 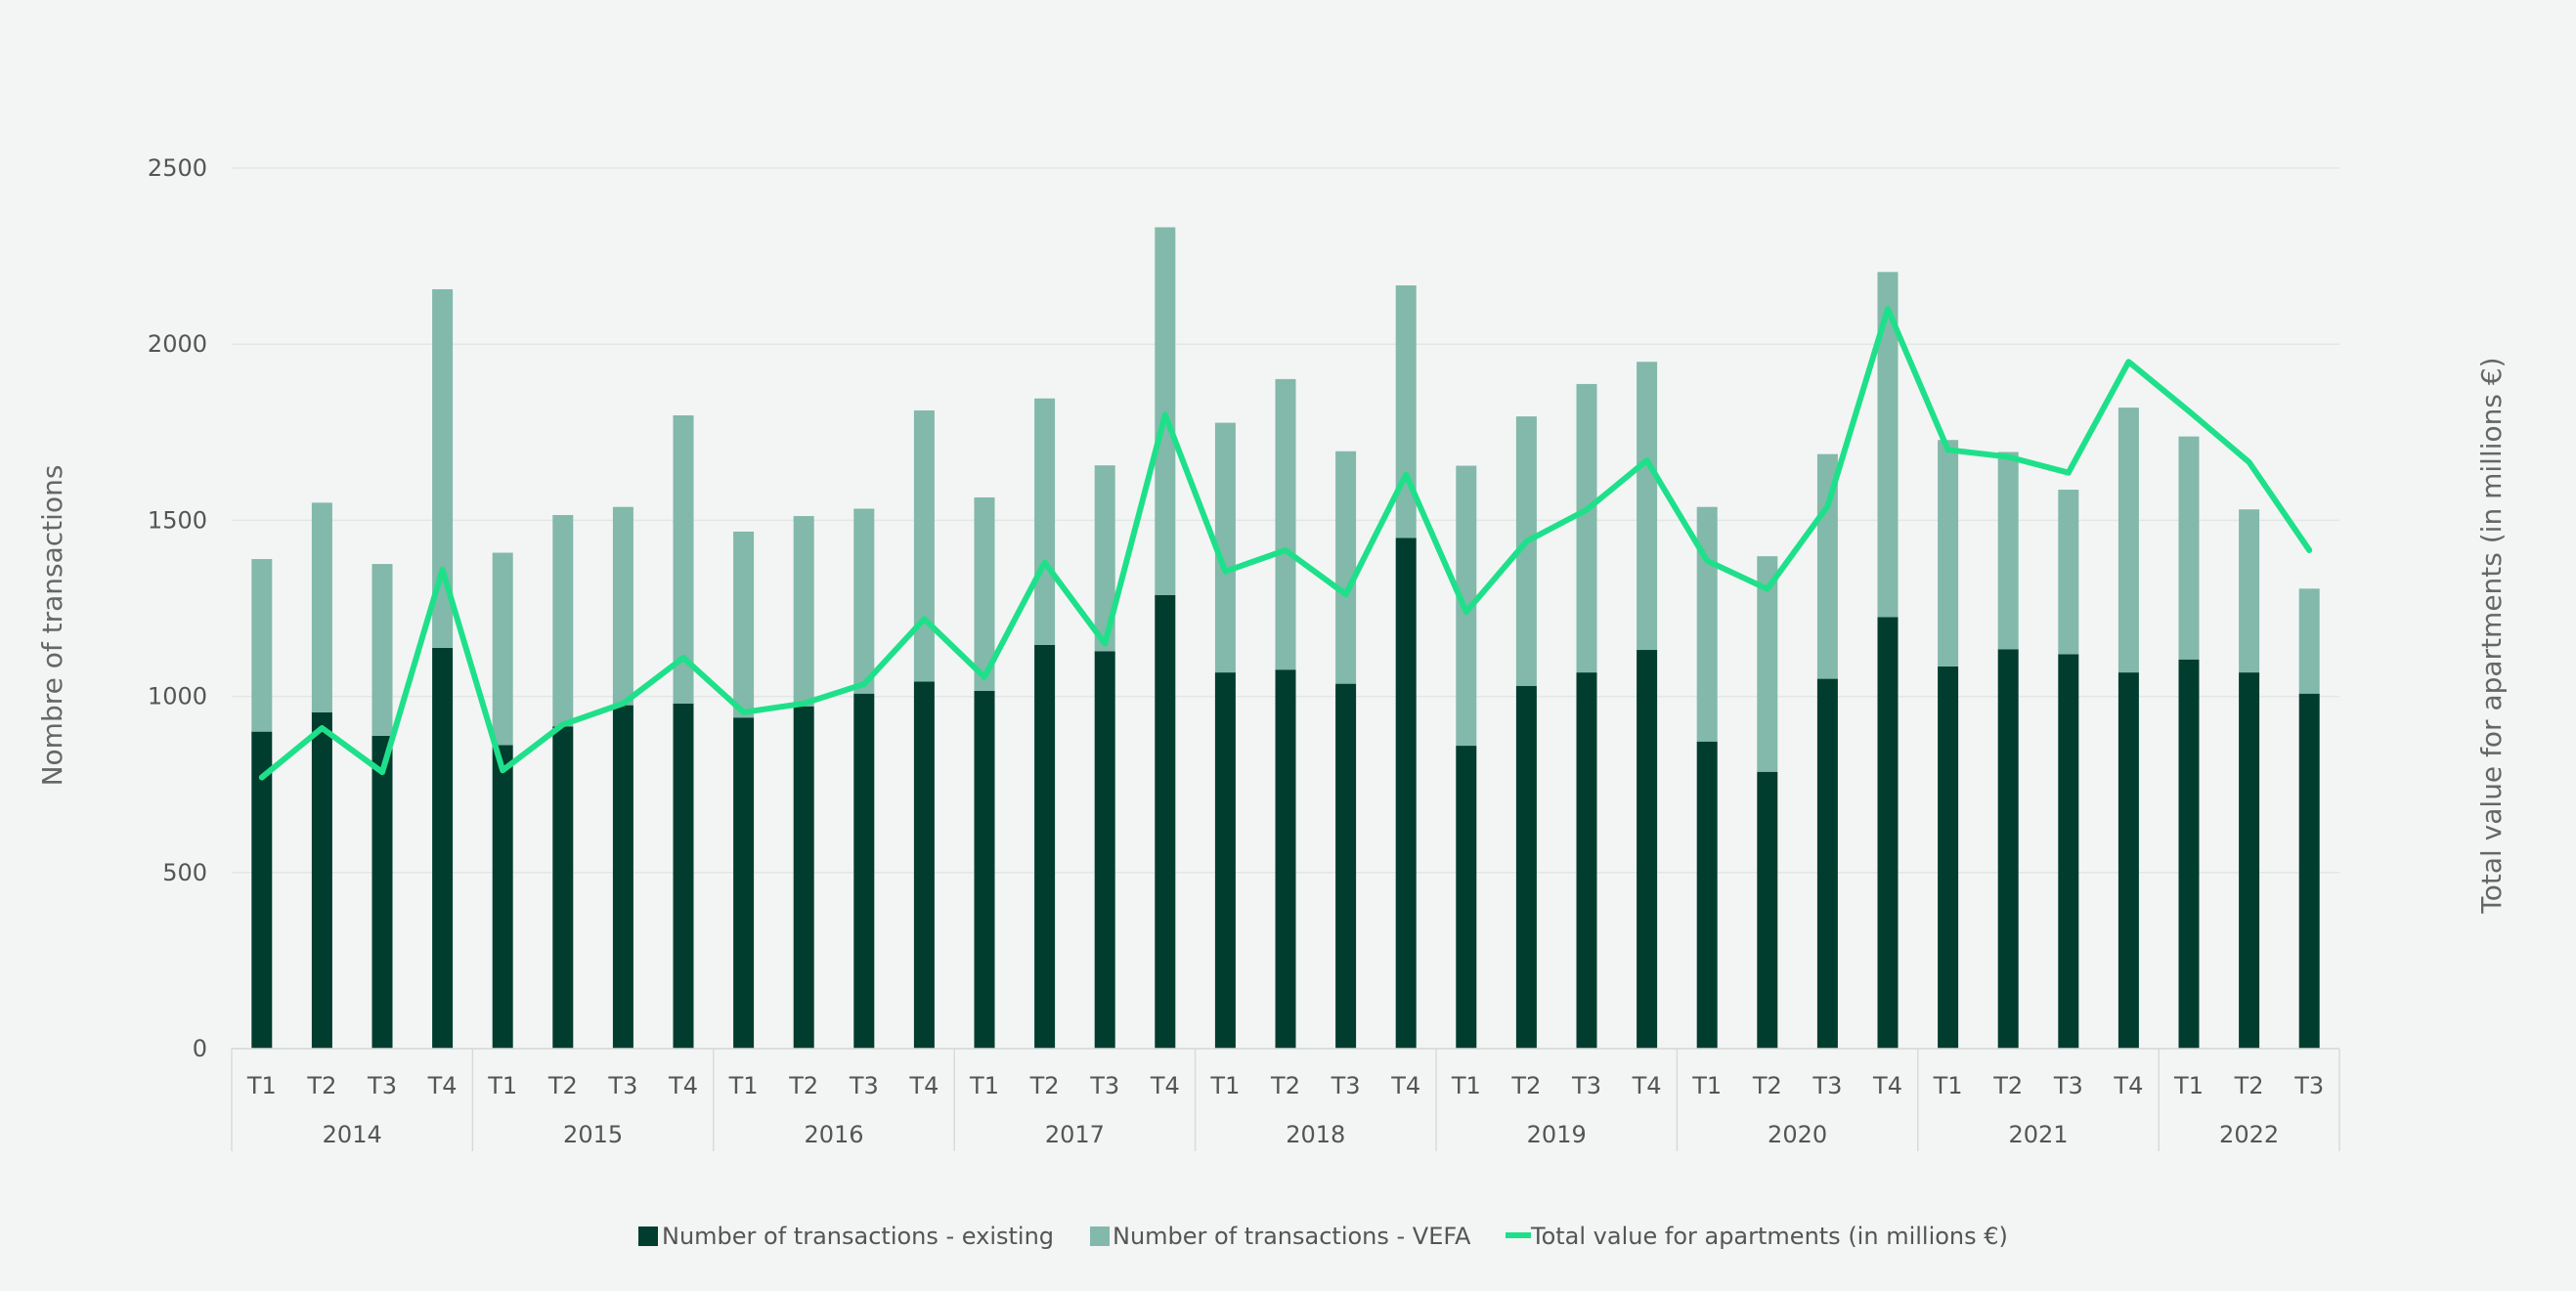 I want to click on y-tick-label: 1500, so click(x=177, y=520).